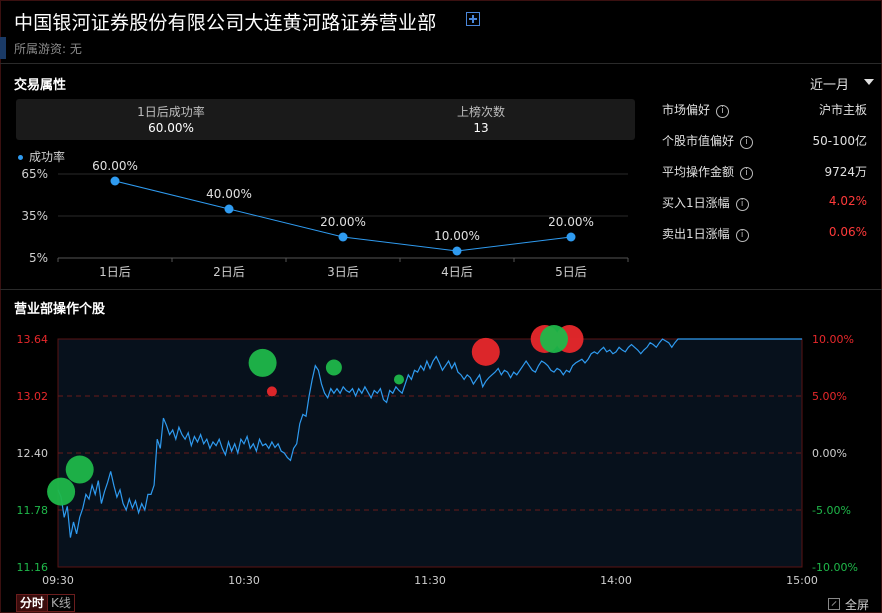  What do you see at coordinates (229, 272) in the screenshot?
I see `x-tick-label: 2日后` at bounding box center [229, 272].